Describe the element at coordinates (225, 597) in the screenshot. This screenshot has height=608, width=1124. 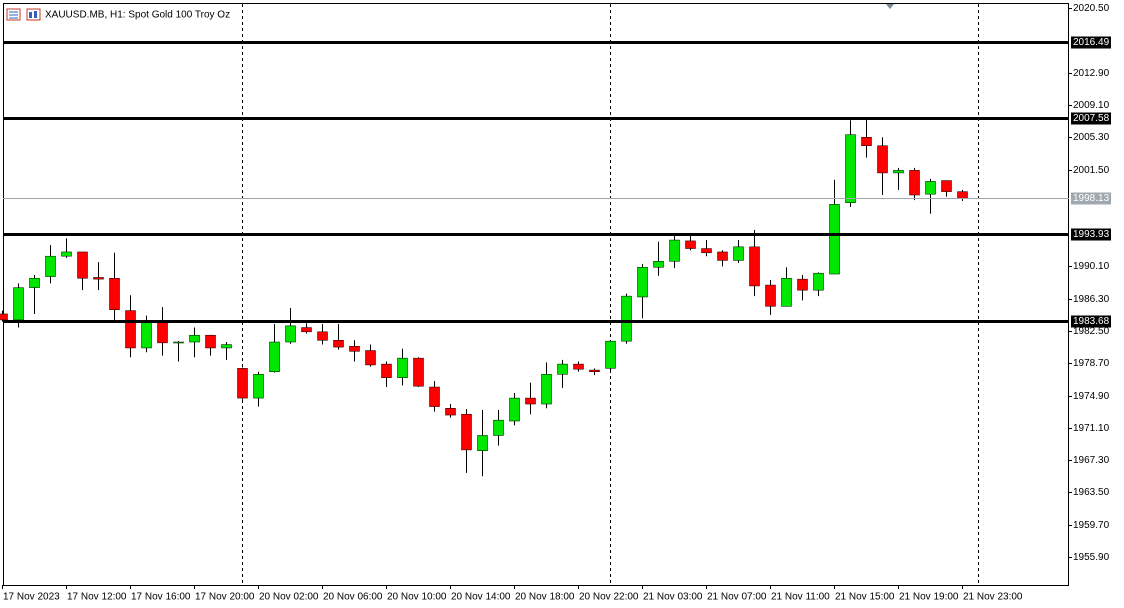
I see `x-tick-label: 17 Nov 20:00` at that location.